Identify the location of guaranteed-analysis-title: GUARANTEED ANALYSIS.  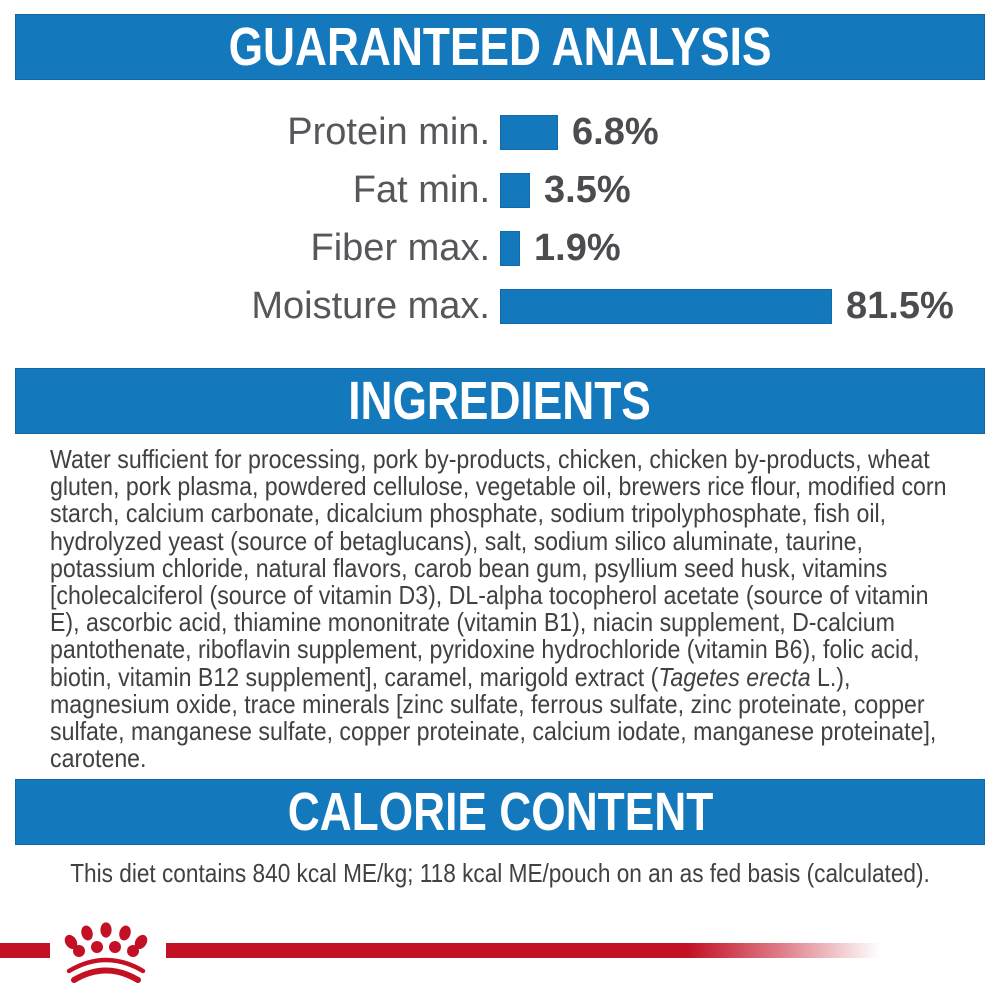
(500, 47).